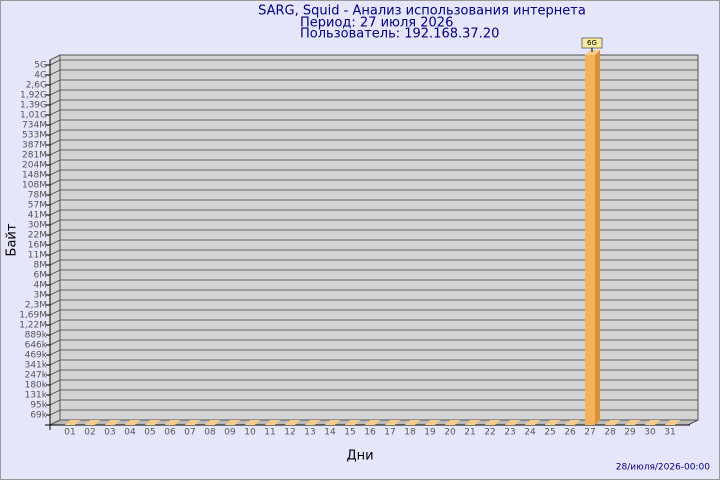 Image resolution: width=720 pixels, height=480 pixels. What do you see at coordinates (38, 406) in the screenshot?
I see `y-tick-label: 95k` at bounding box center [38, 406].